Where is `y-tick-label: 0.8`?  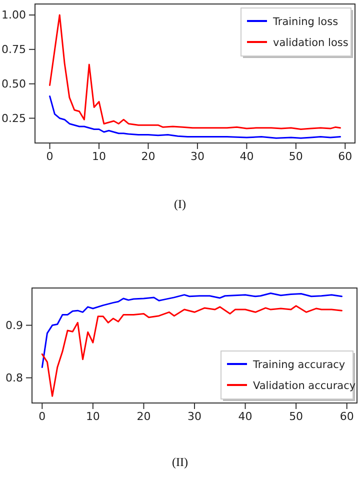
y-tick-label: 0.8 is located at coordinates (14, 377).